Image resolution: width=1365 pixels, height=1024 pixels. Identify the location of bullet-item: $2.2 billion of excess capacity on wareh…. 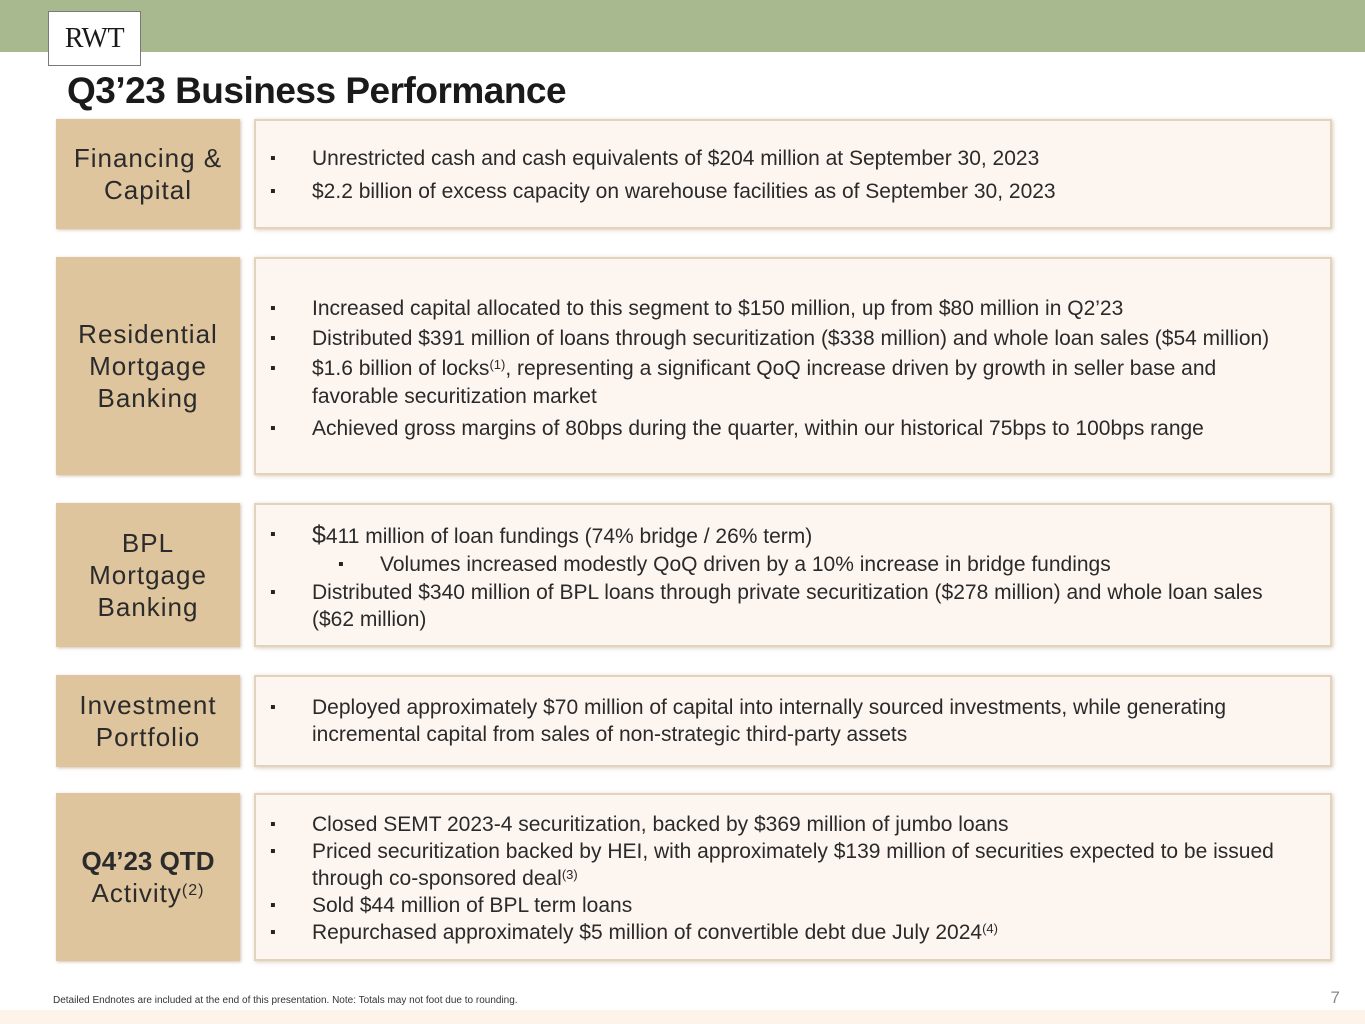
(785, 191).